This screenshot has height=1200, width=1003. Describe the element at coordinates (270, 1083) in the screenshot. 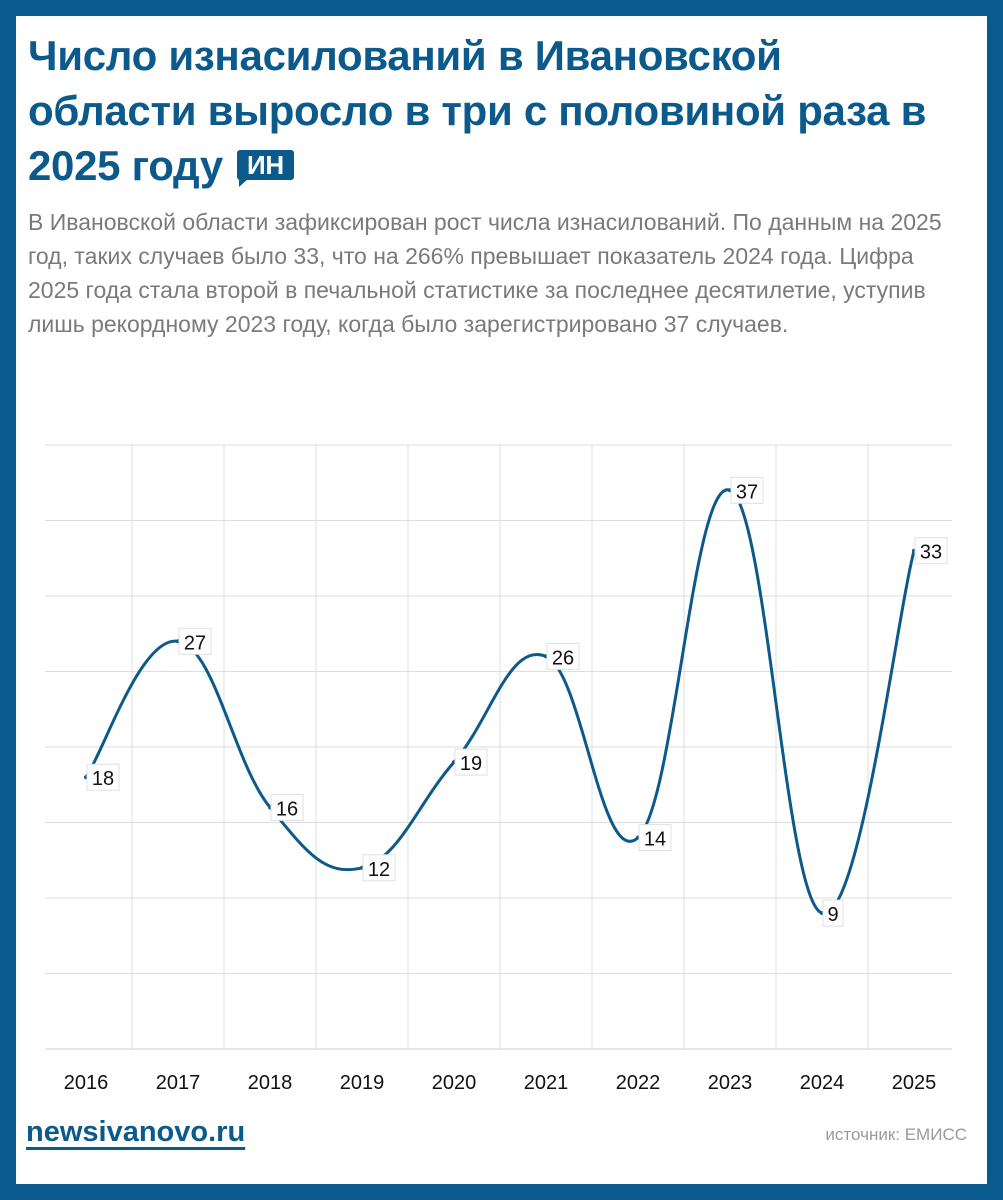

I see `x-tick-label: 2018` at that location.